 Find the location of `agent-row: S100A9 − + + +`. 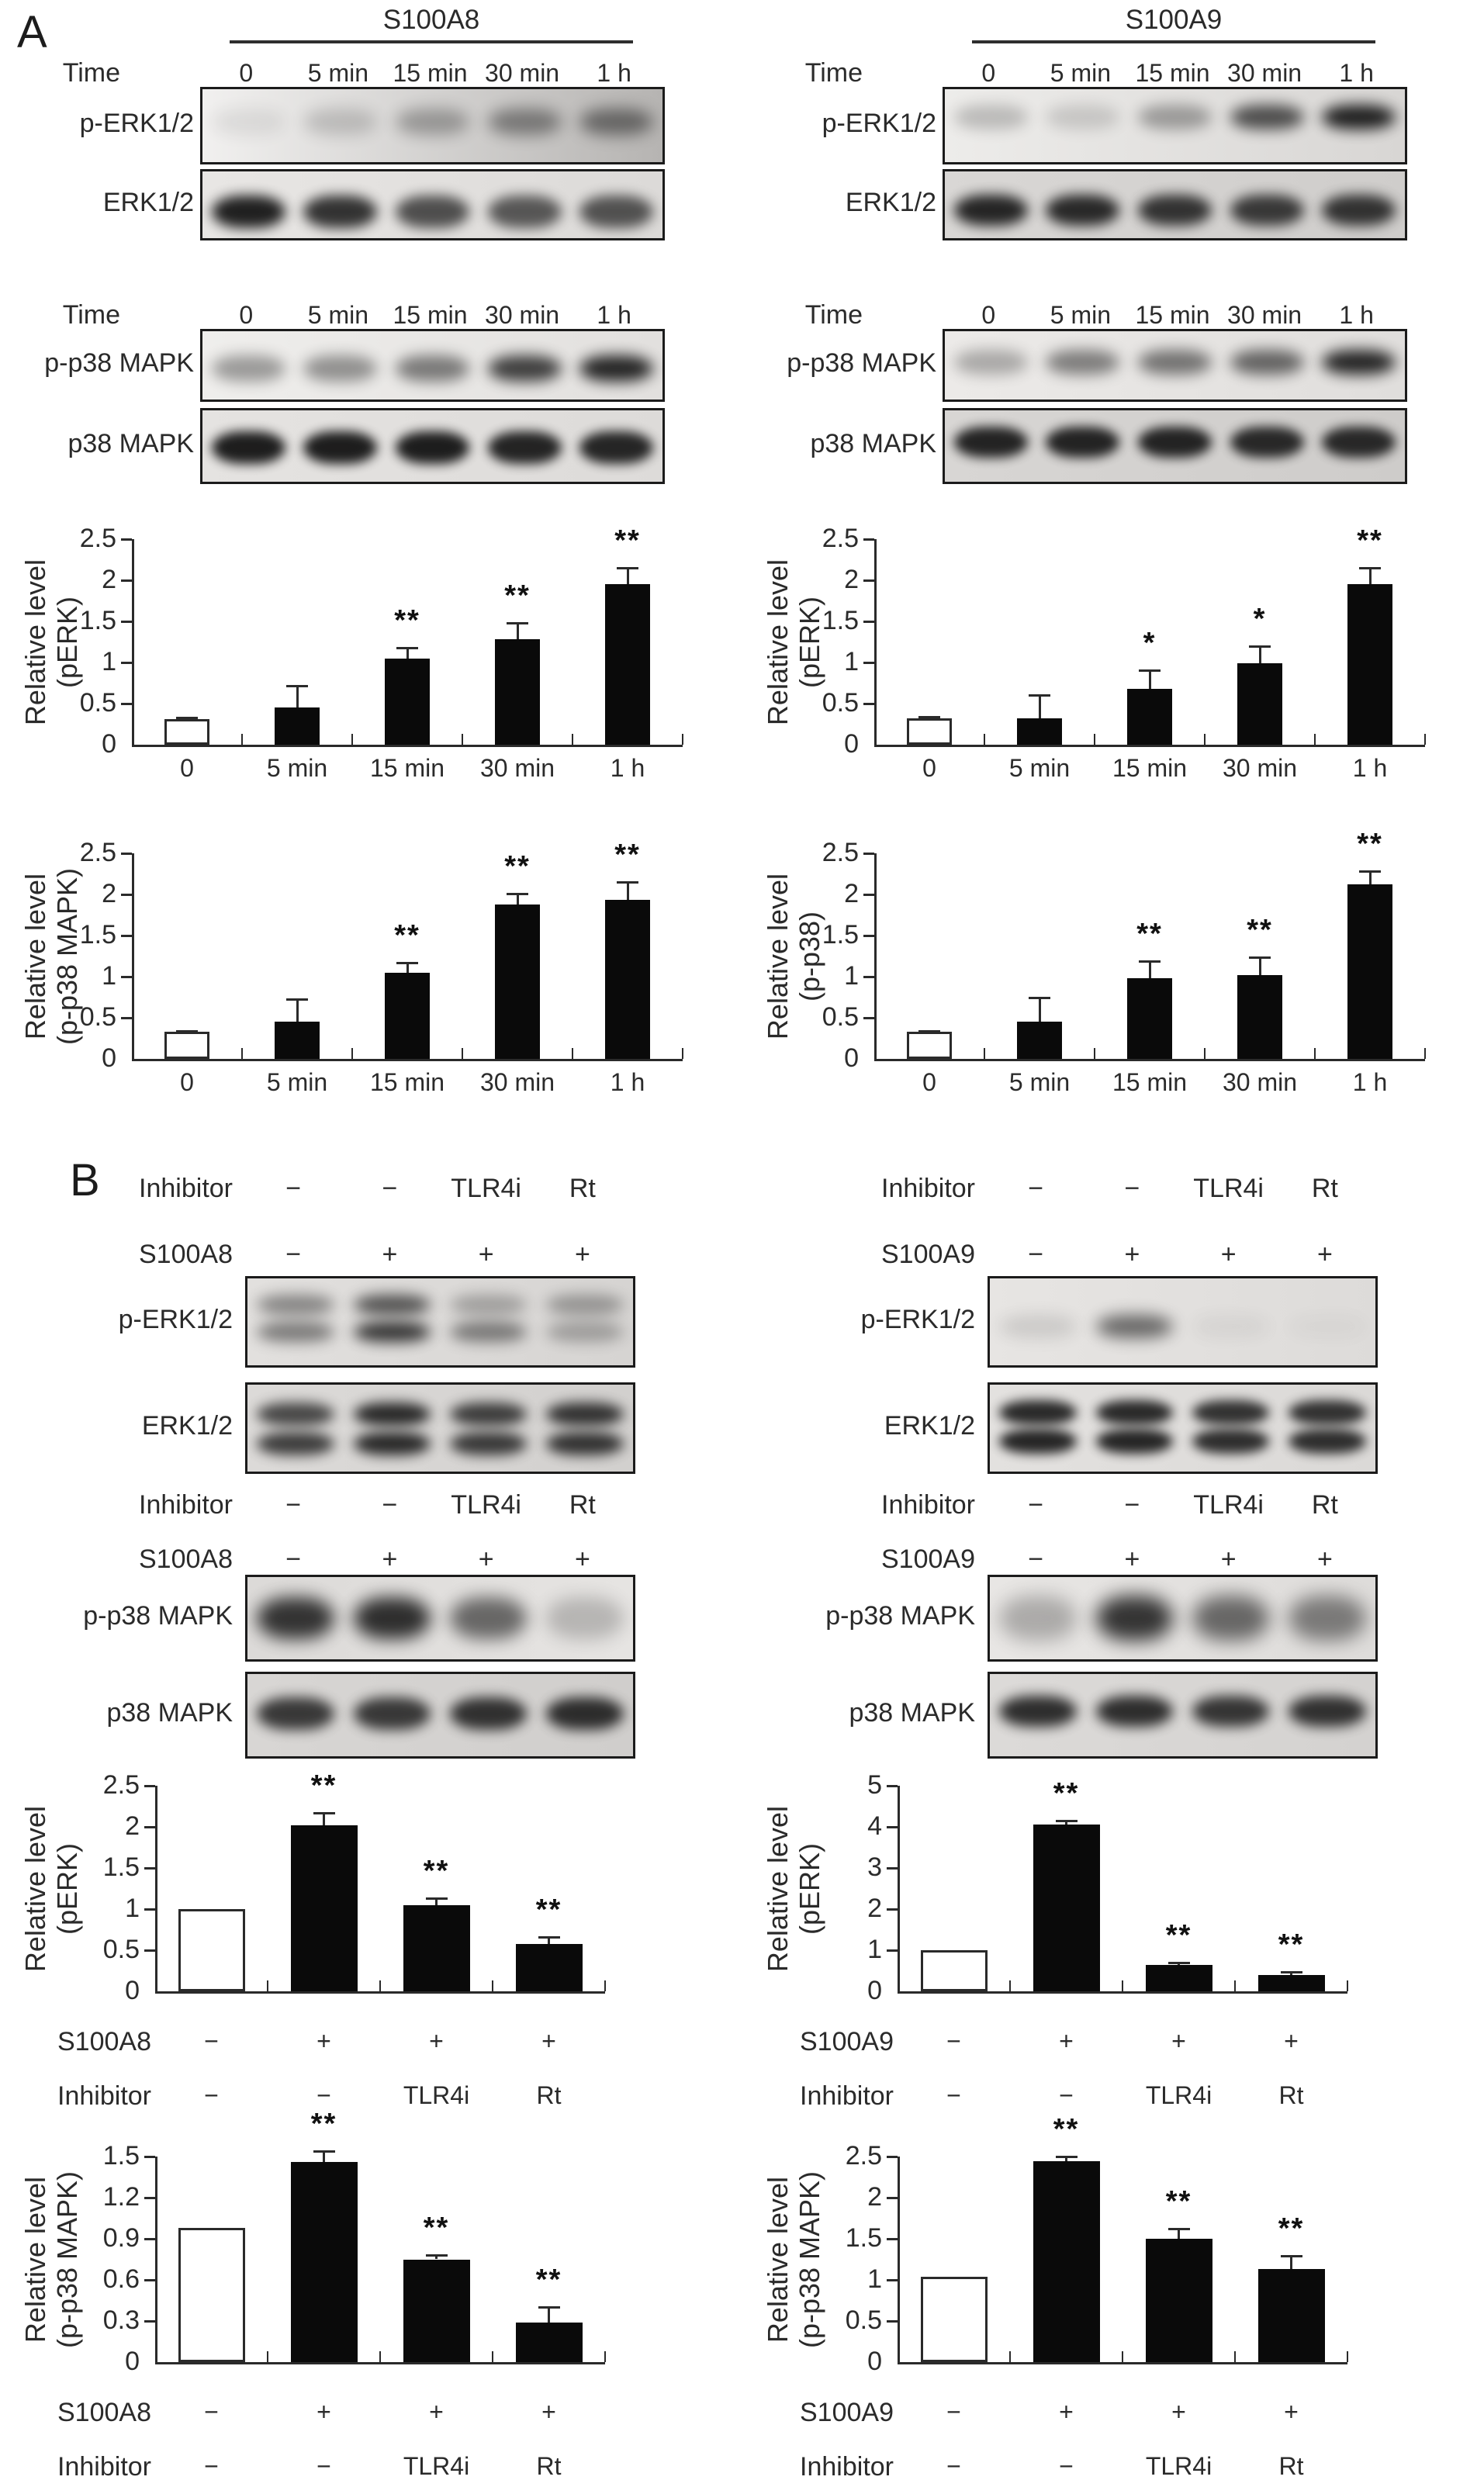

agent-row: S100A9 − + + + is located at coordinates (1113, 1254).